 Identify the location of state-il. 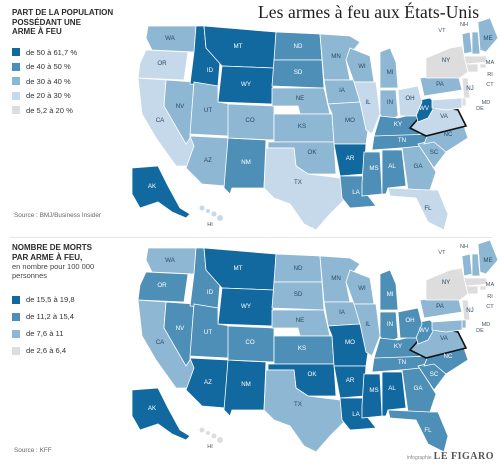
(367, 108).